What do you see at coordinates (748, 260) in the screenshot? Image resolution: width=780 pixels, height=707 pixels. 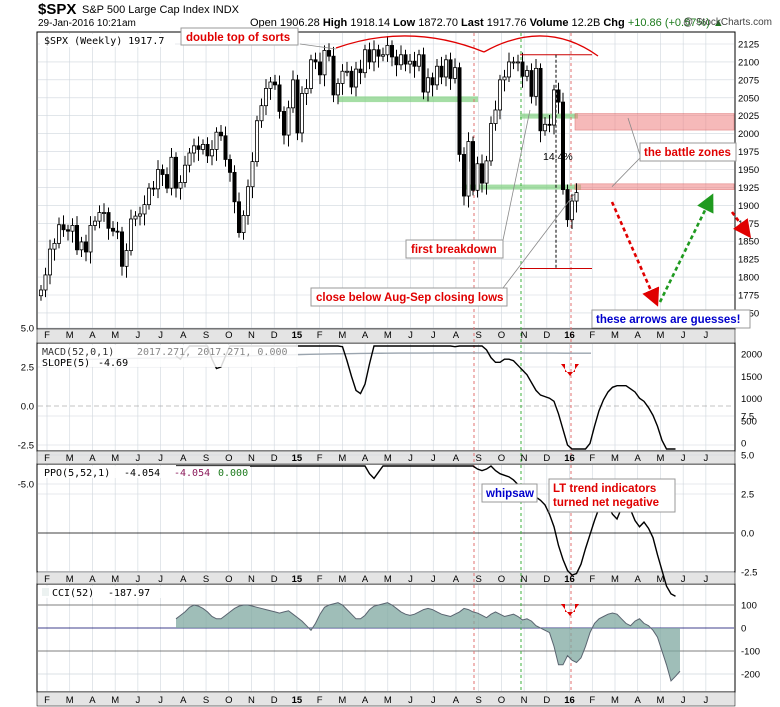 I see `price-y-tick: 1825` at bounding box center [748, 260].